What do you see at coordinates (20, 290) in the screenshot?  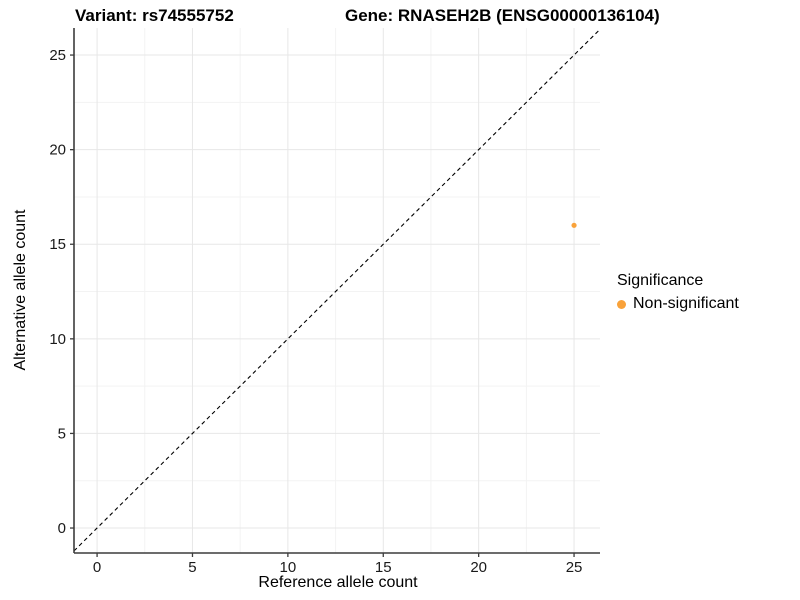 I see `y-axis-title: Alternative allele count` at bounding box center [20, 290].